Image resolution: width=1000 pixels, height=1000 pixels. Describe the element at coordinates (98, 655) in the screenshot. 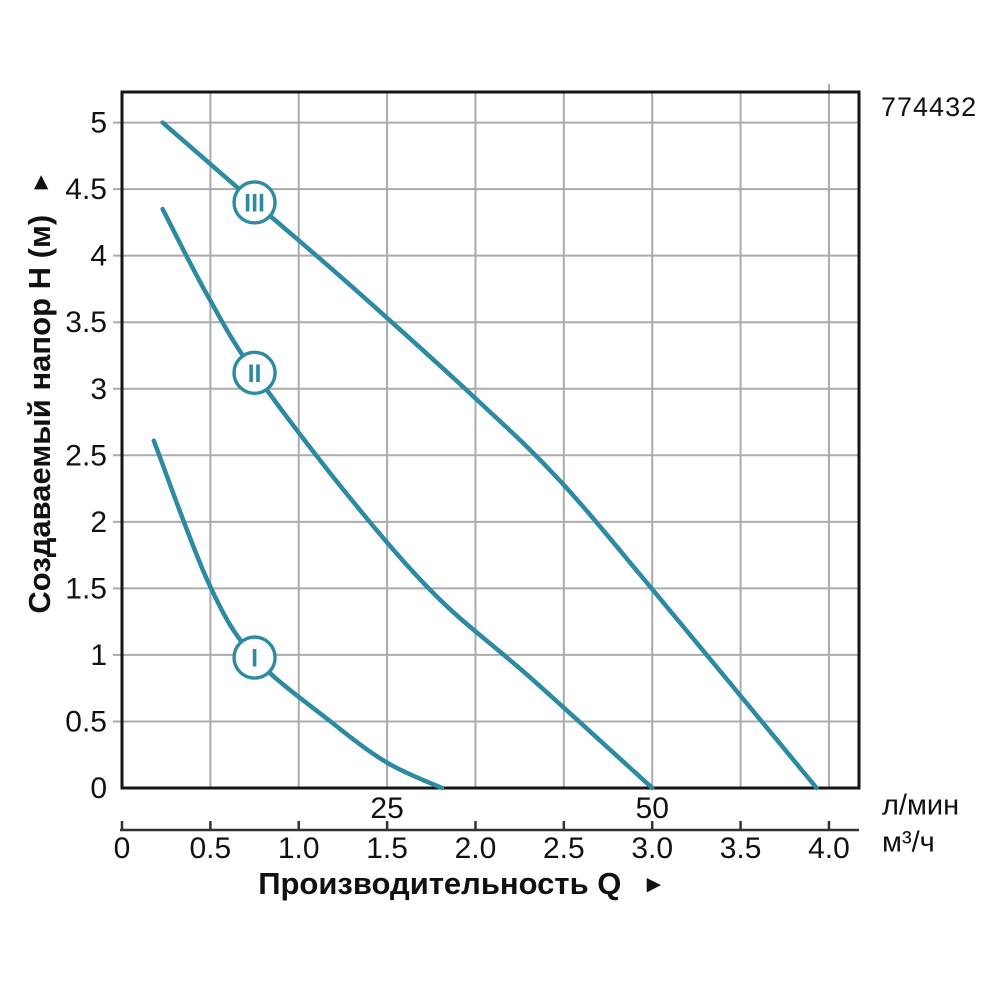

I see `y-tick-label: 1` at that location.